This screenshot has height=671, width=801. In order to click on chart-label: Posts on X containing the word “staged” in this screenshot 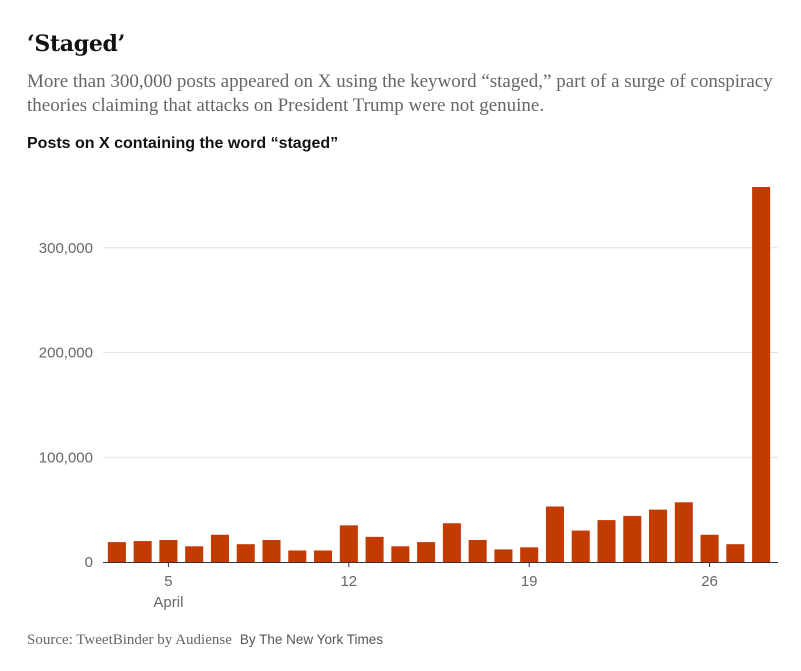, I will do `click(183, 143)`.